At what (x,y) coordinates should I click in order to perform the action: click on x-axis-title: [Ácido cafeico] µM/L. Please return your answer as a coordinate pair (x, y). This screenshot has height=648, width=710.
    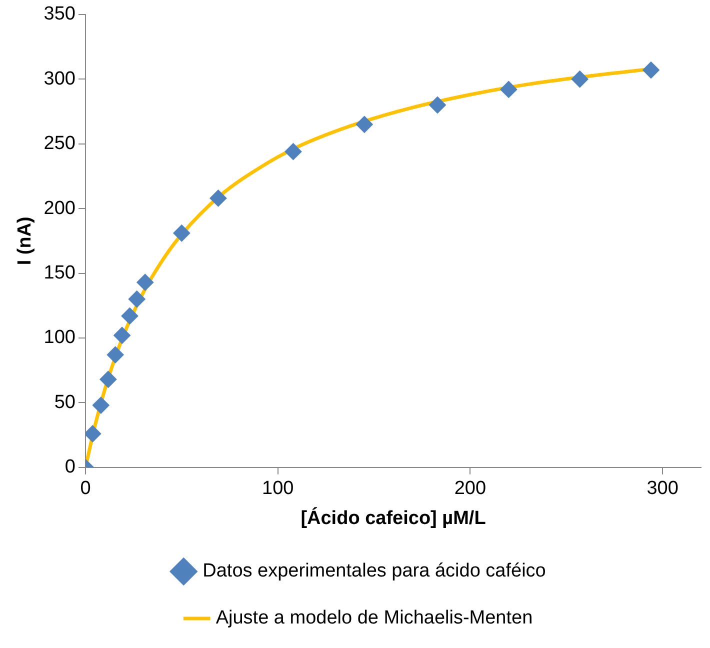
    Looking at the image, I should click on (393, 517).